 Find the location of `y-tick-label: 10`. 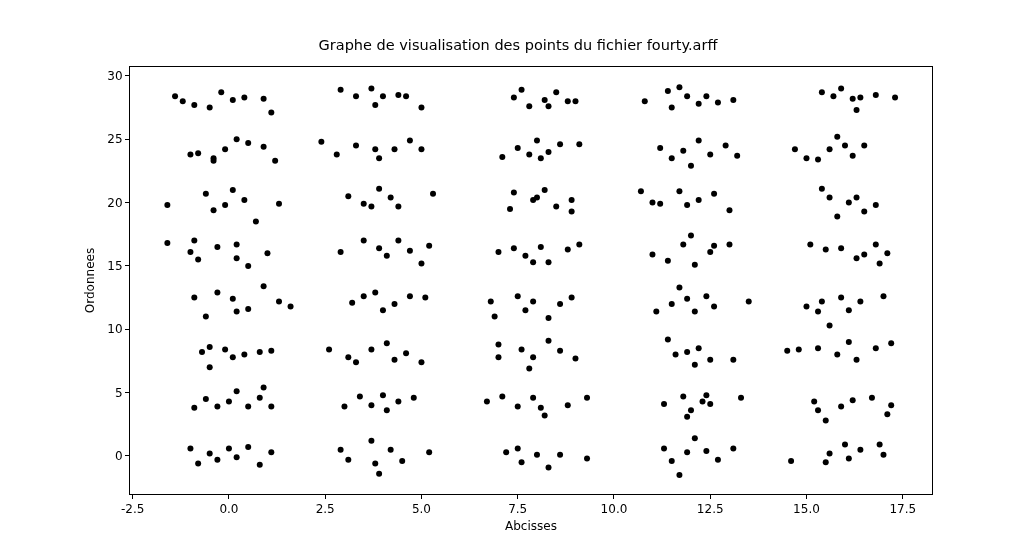

y-tick-label: 10 is located at coordinates (115, 329).